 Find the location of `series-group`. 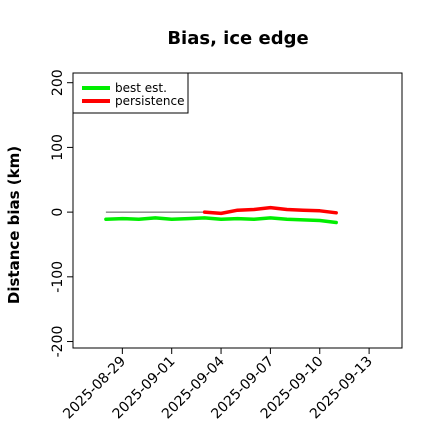

series-group is located at coordinates (221, 215).